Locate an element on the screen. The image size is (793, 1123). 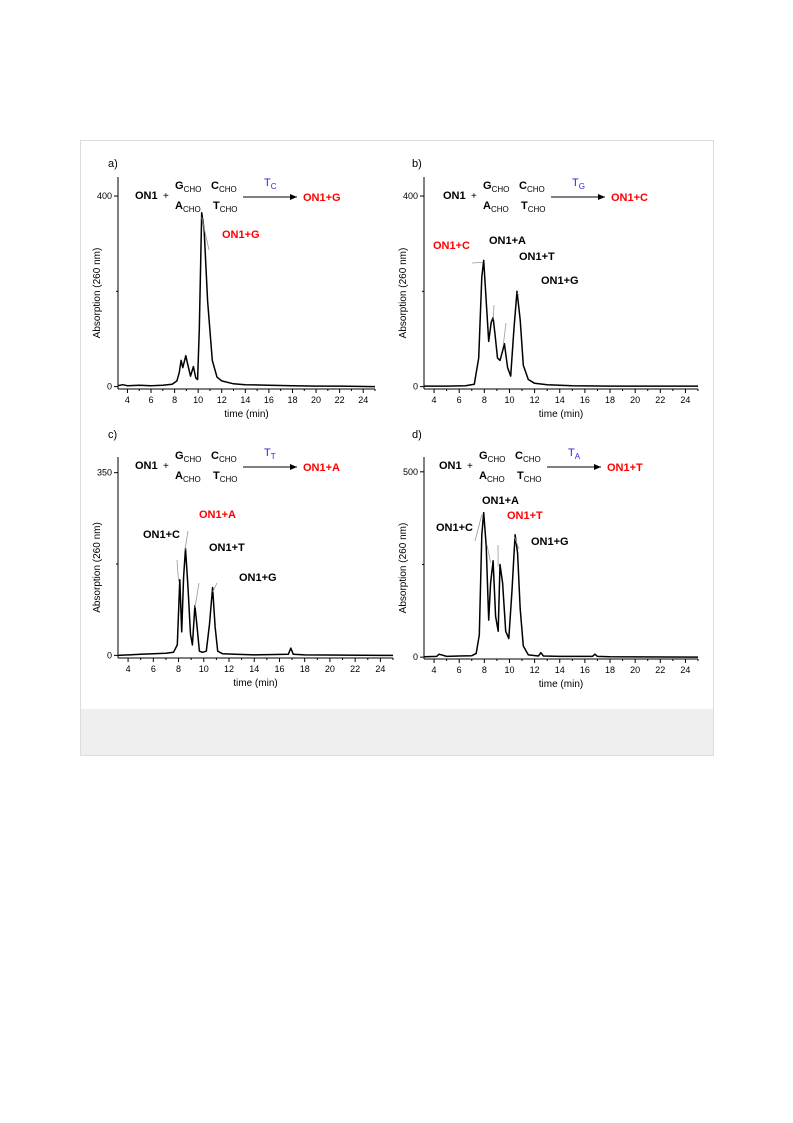
y-tick-label: 500 is located at coordinates (410, 472).